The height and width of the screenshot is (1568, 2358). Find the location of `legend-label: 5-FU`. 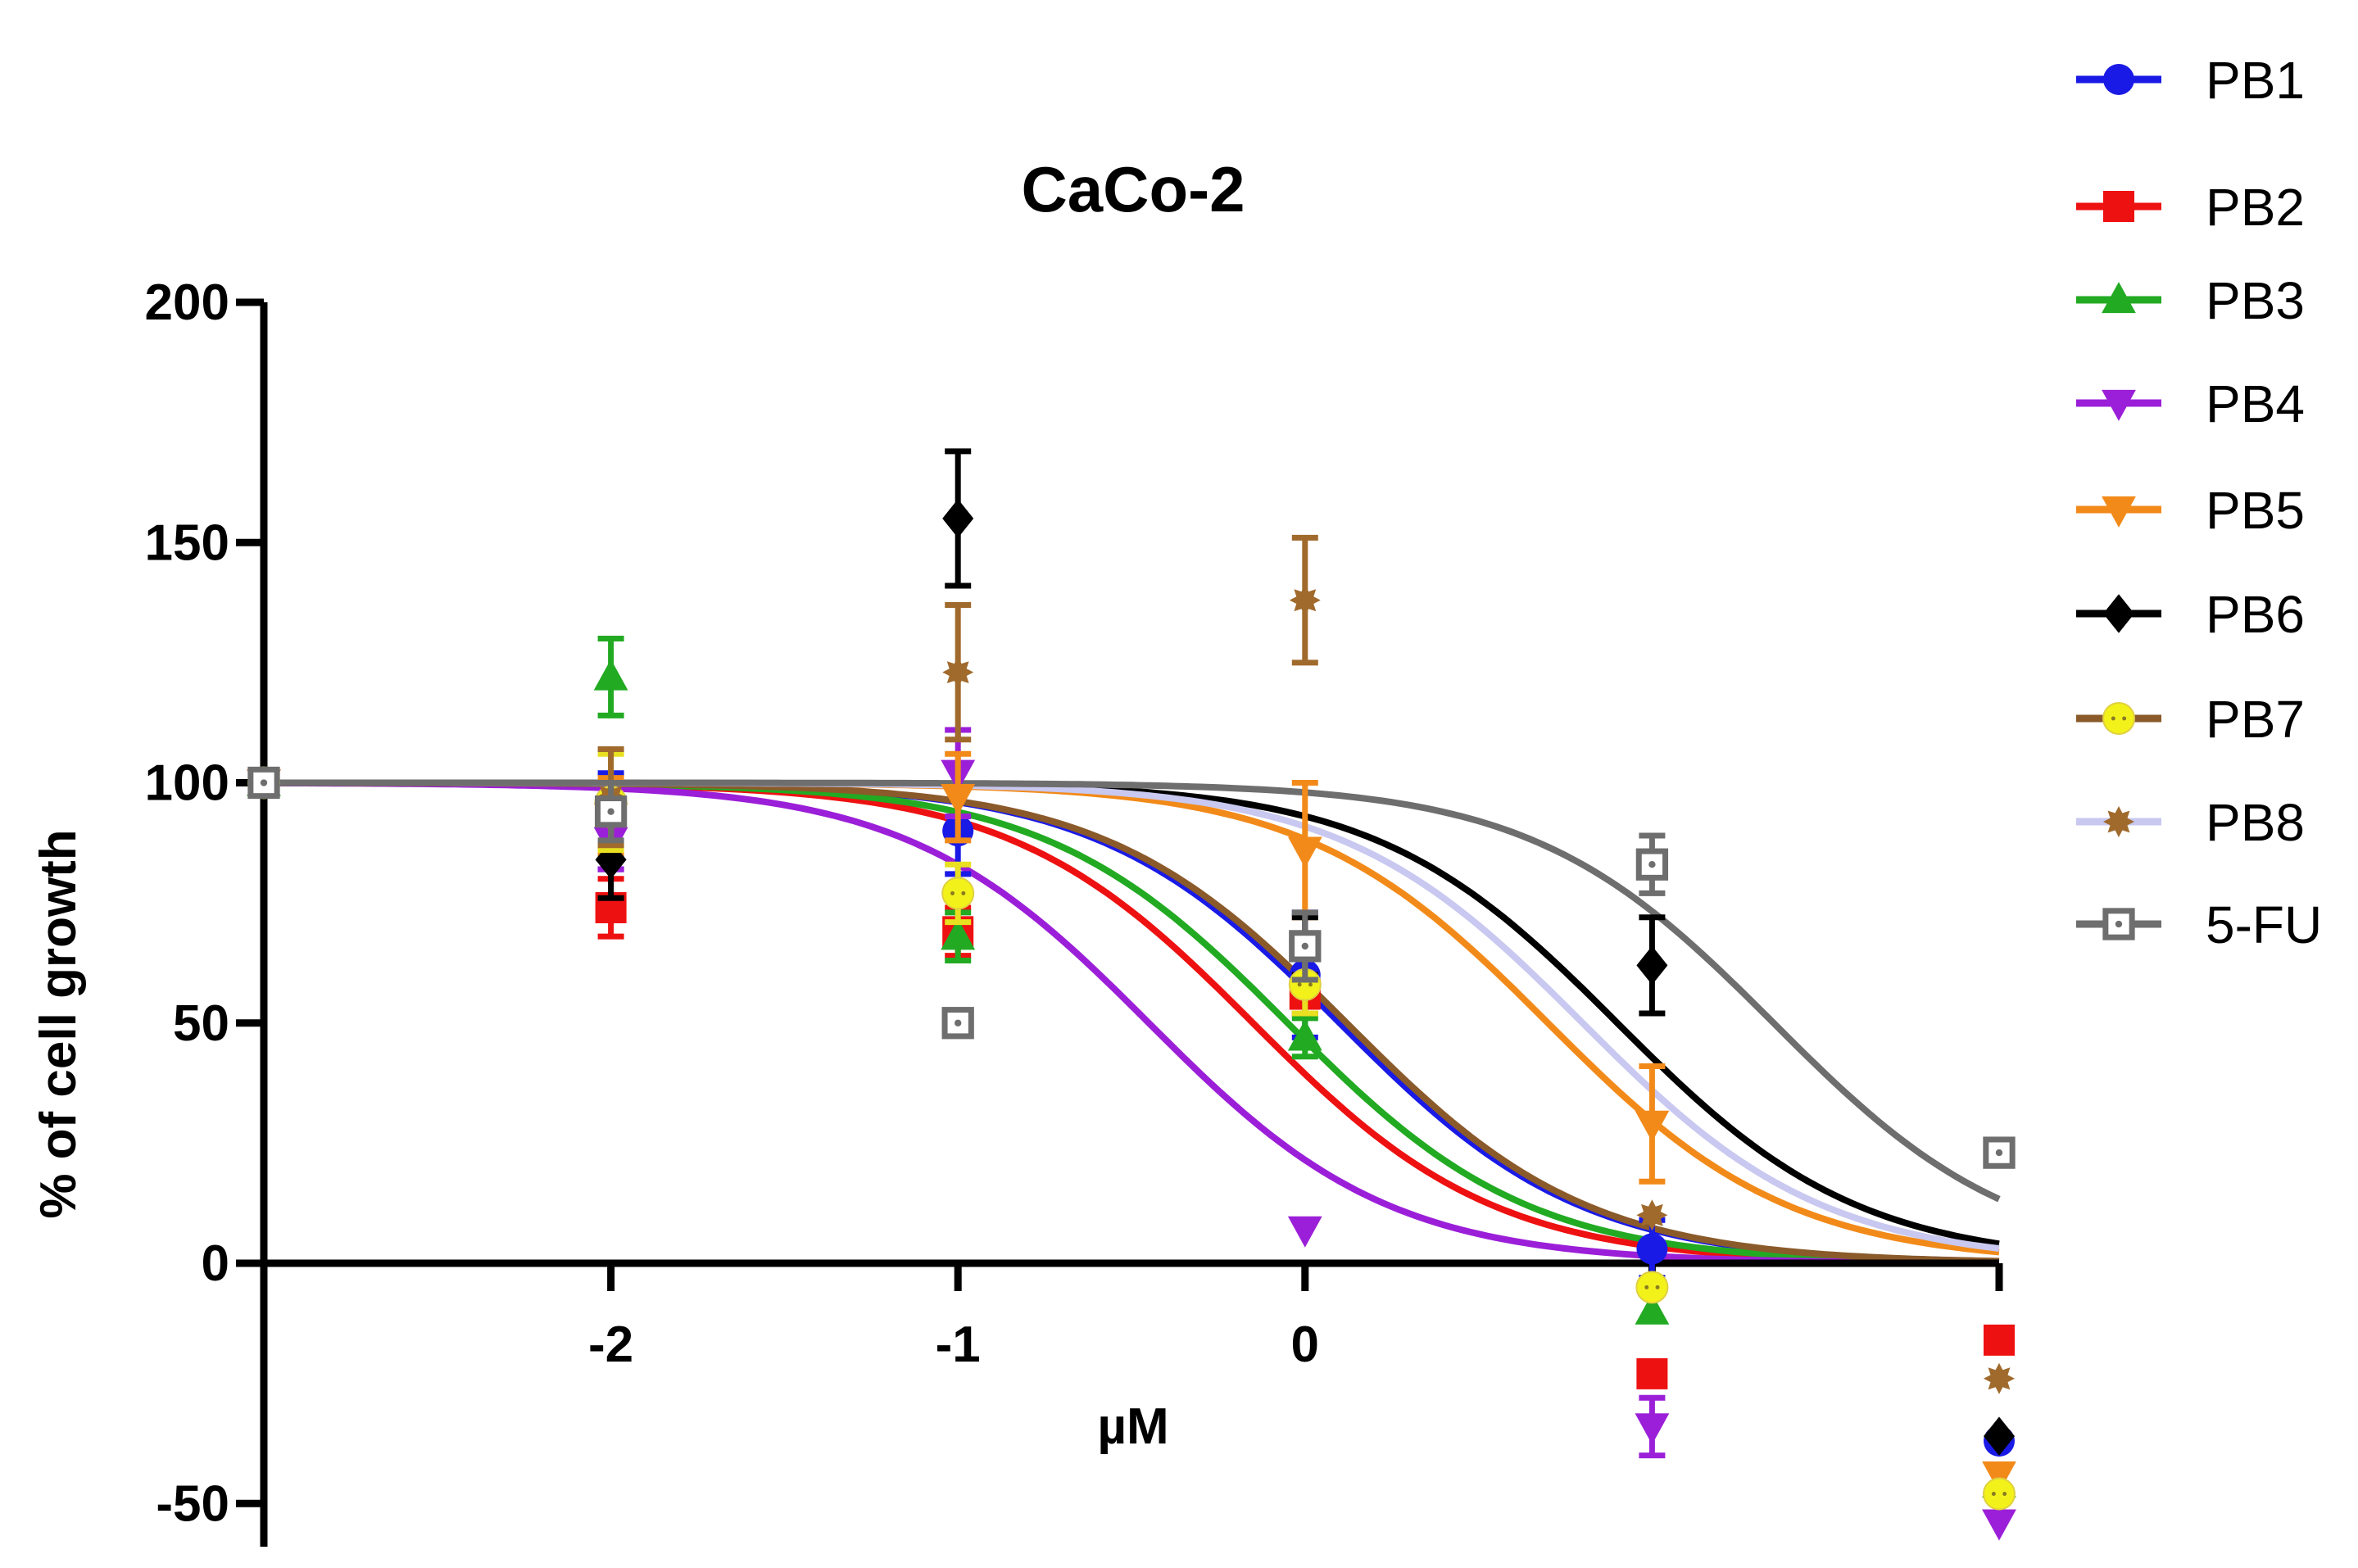

legend-label: 5-FU is located at coordinates (2264, 924).